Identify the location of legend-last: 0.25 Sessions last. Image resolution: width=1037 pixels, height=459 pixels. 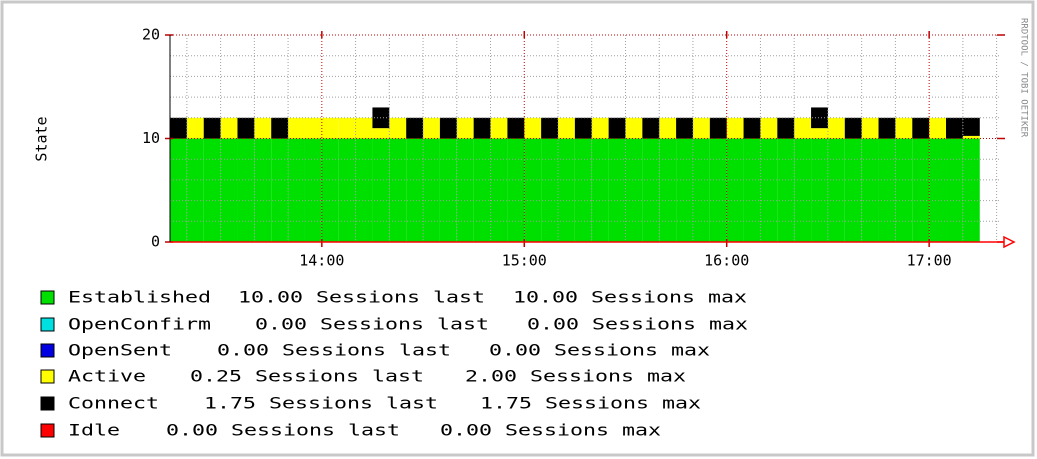
(307, 376).